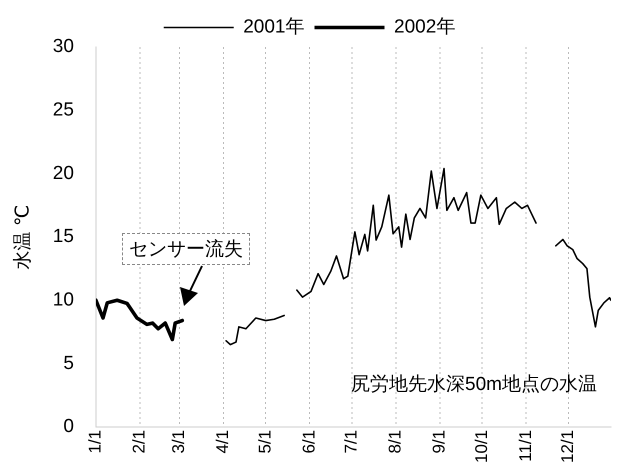 This screenshot has height=474, width=623. What do you see at coordinates (178, 442) in the screenshot?
I see `x-tick-label: 3/1` at bounding box center [178, 442].